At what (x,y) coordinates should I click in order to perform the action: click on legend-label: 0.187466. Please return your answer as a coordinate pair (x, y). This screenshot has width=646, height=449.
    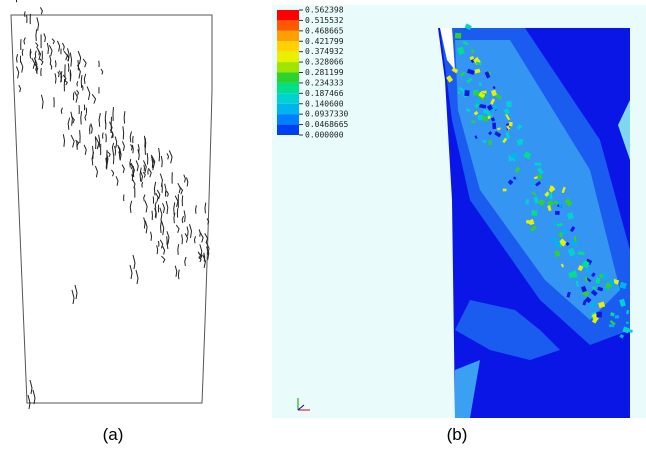
    Looking at the image, I should click on (324, 93).